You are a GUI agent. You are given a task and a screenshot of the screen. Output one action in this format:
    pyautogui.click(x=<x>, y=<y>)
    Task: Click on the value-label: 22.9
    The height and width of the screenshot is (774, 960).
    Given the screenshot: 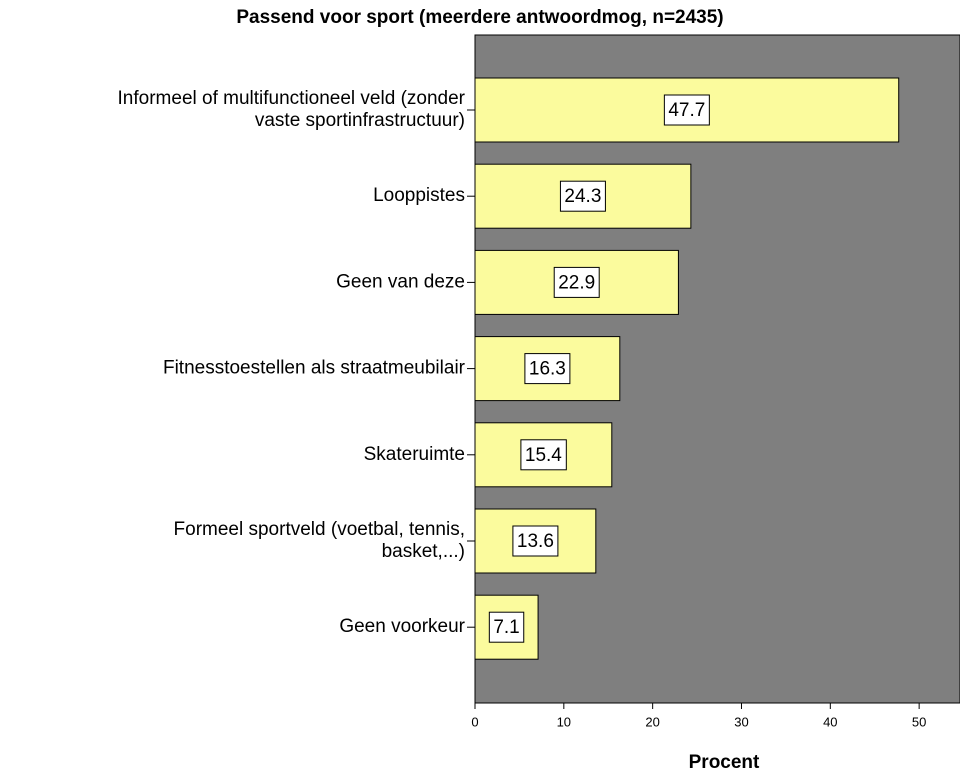 What is the action you would take?
    pyautogui.click(x=576, y=282)
    